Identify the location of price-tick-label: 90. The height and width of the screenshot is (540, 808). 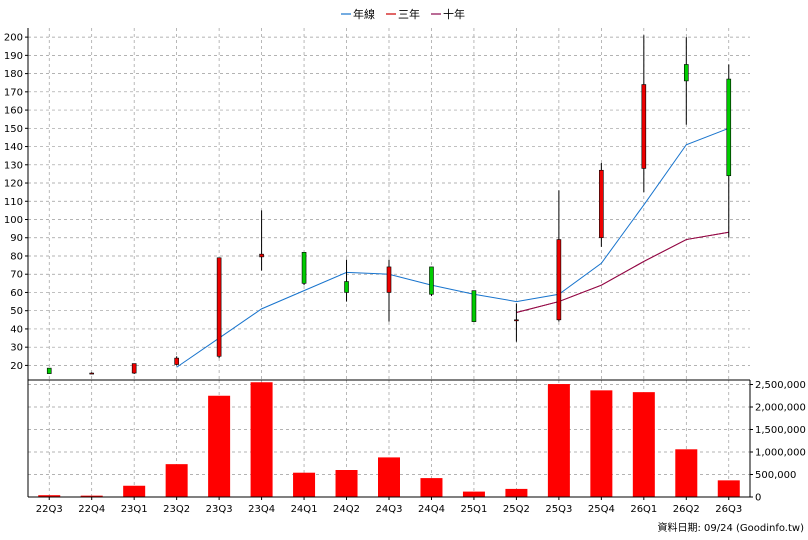
(16, 238).